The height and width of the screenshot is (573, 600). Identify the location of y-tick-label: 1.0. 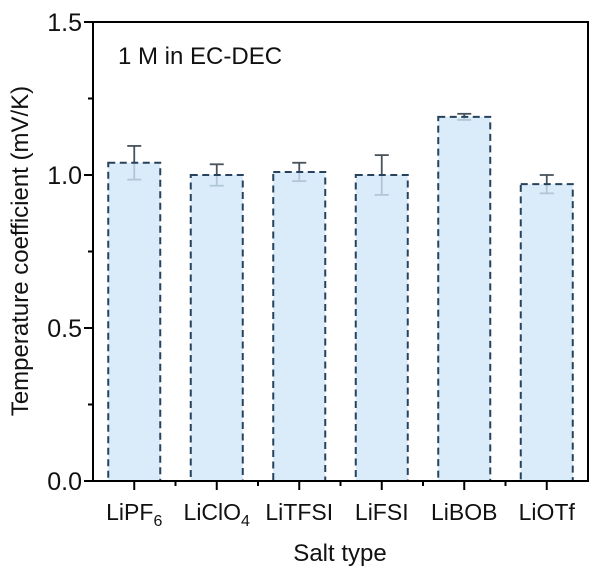
(64, 176).